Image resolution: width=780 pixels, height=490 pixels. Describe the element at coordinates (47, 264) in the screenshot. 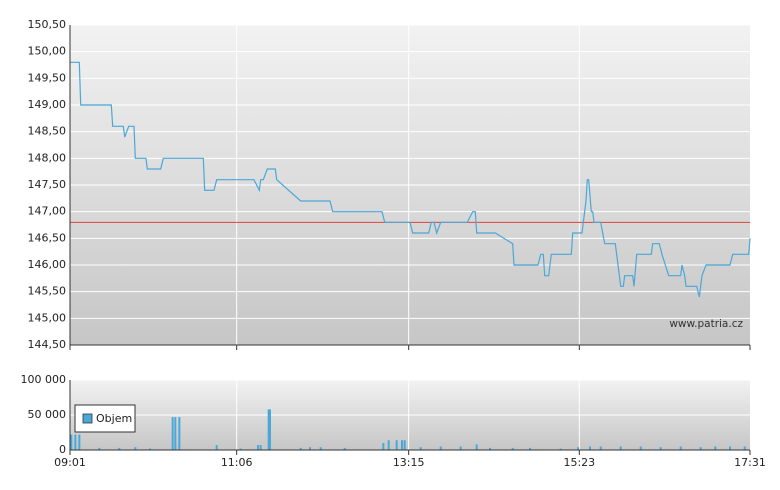

I see `y-tick-label: 146,00` at that location.